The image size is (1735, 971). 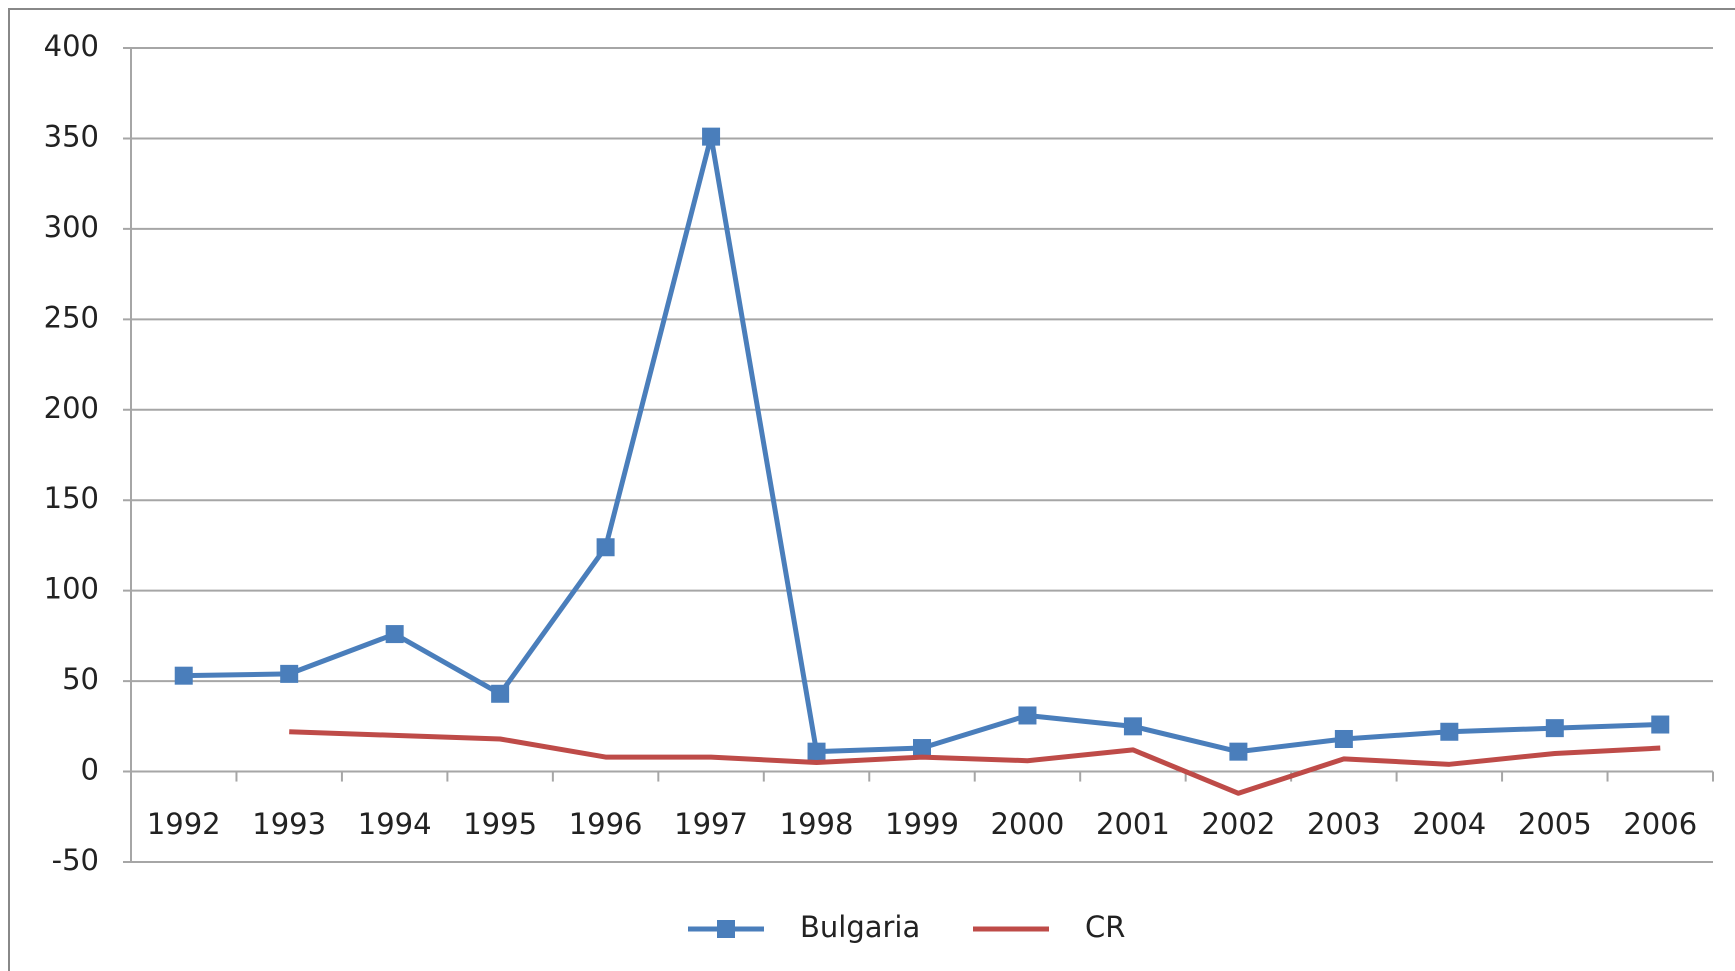 What do you see at coordinates (1028, 824) in the screenshot?
I see `x-tick-label: 2000` at bounding box center [1028, 824].